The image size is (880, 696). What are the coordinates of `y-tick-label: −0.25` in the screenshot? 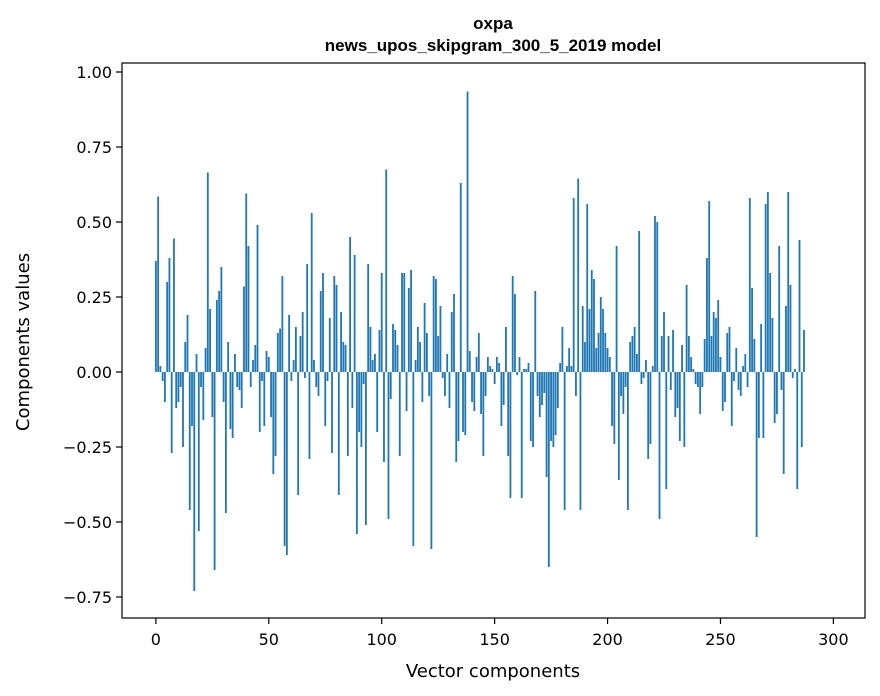 It's located at (87, 447).